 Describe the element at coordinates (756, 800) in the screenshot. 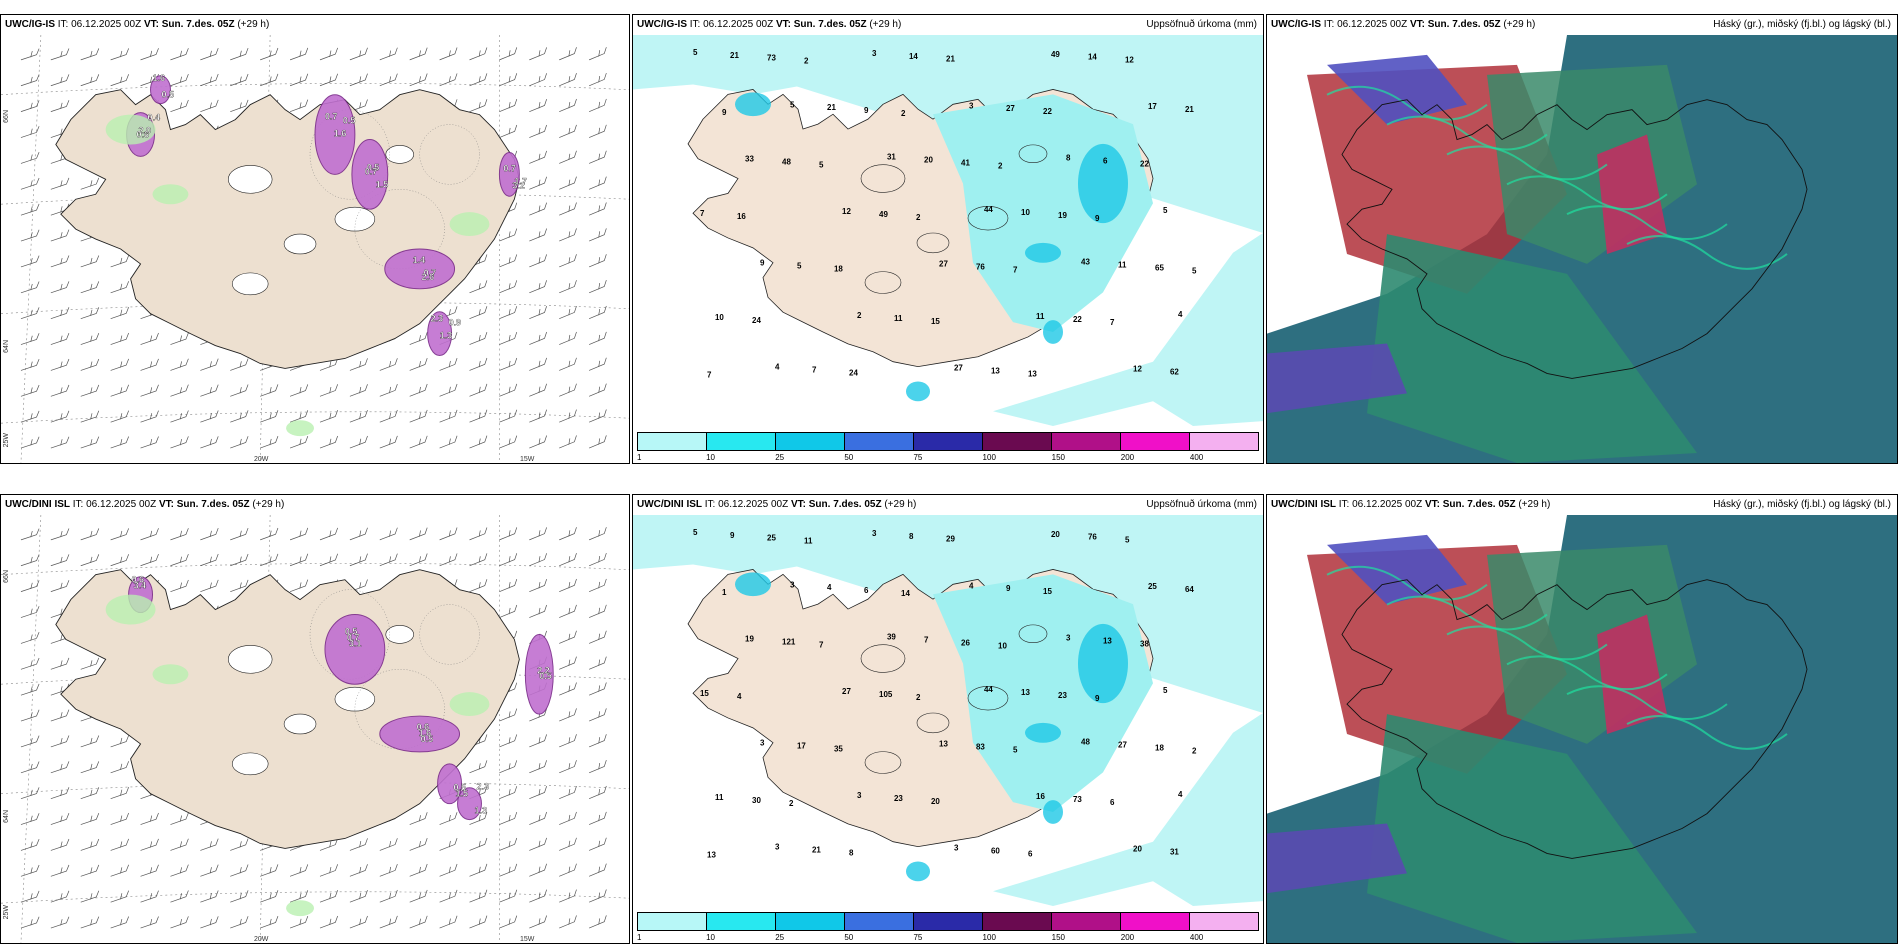

I see `precip-value-label: 30` at that location.